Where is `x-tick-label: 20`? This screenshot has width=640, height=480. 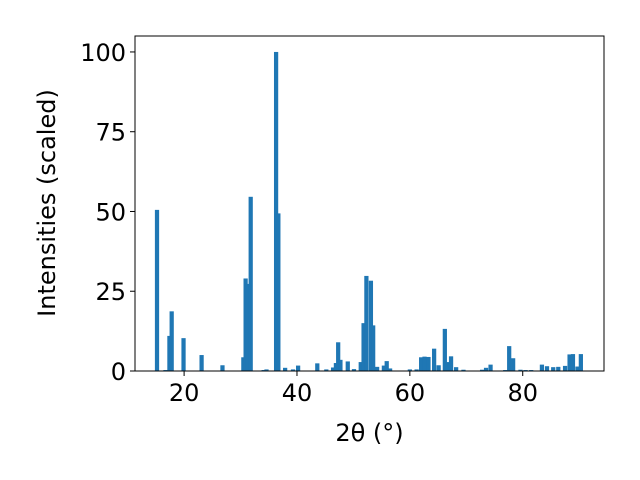
x-tick-label: 20 is located at coordinates (184, 393).